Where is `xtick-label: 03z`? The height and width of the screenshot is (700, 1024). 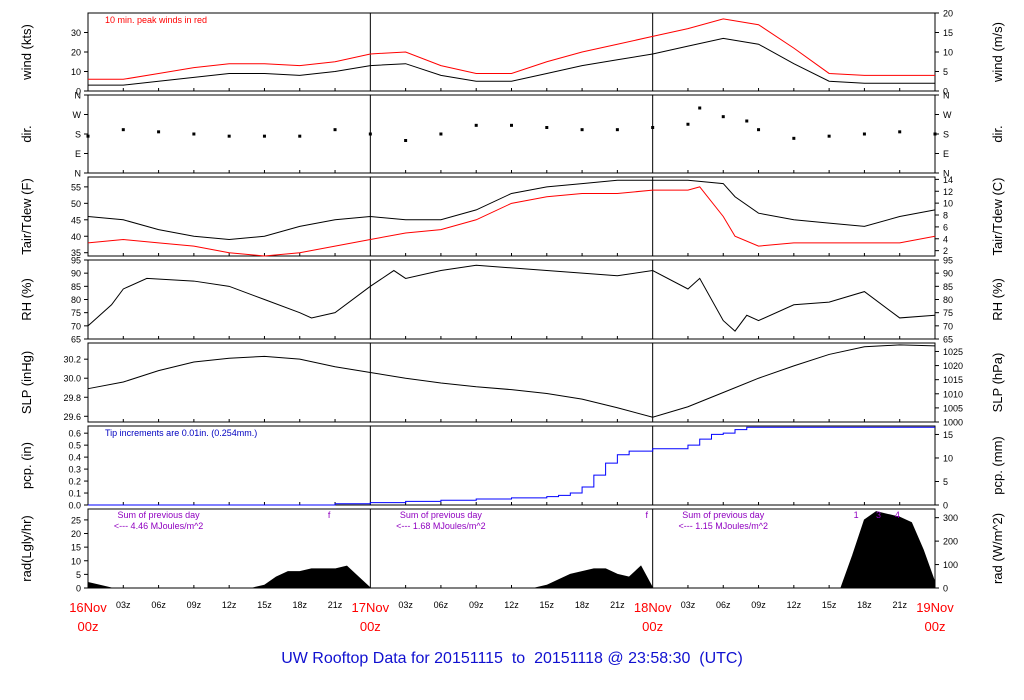
xtick-label: 03z is located at coordinates (405, 605).